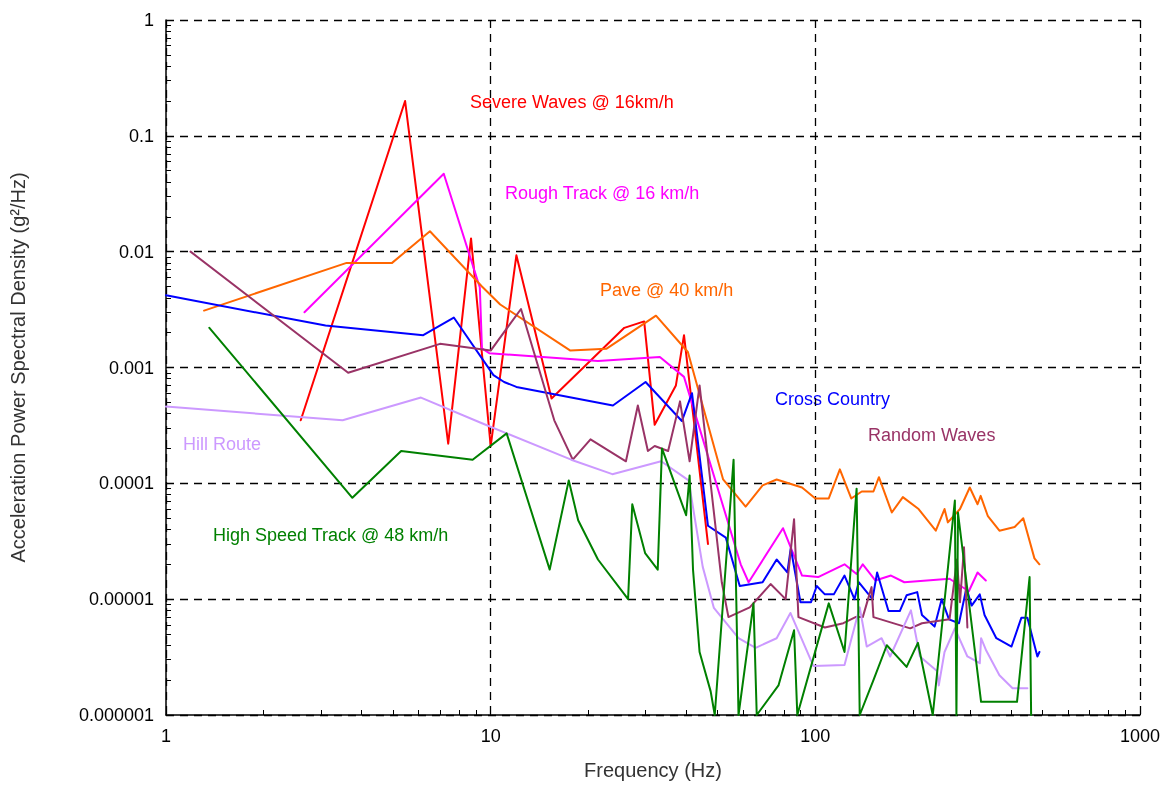 Image resolution: width=1175 pixels, height=812 pixels. What do you see at coordinates (116, 715) in the screenshot?
I see `y-tick-label: 0.000001` at bounding box center [116, 715].